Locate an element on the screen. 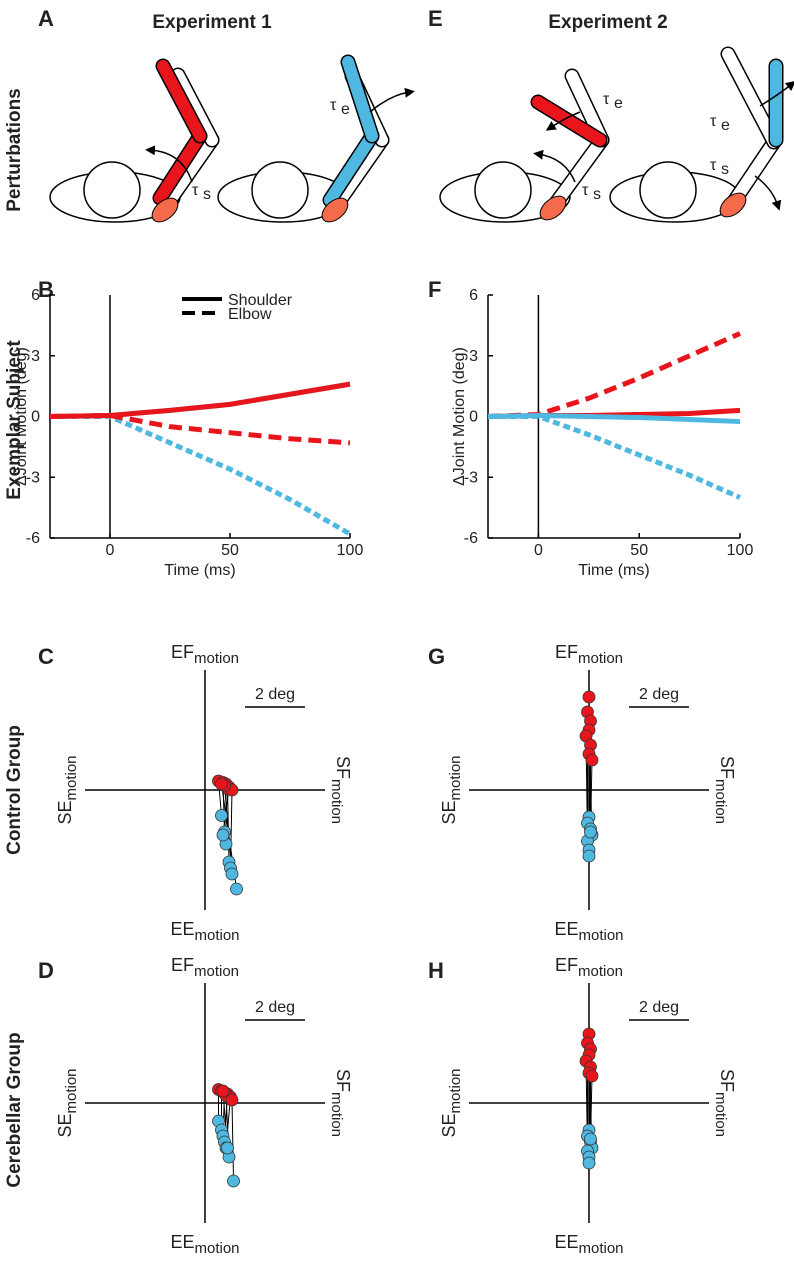  row-label: Control Group is located at coordinates (14, 790).